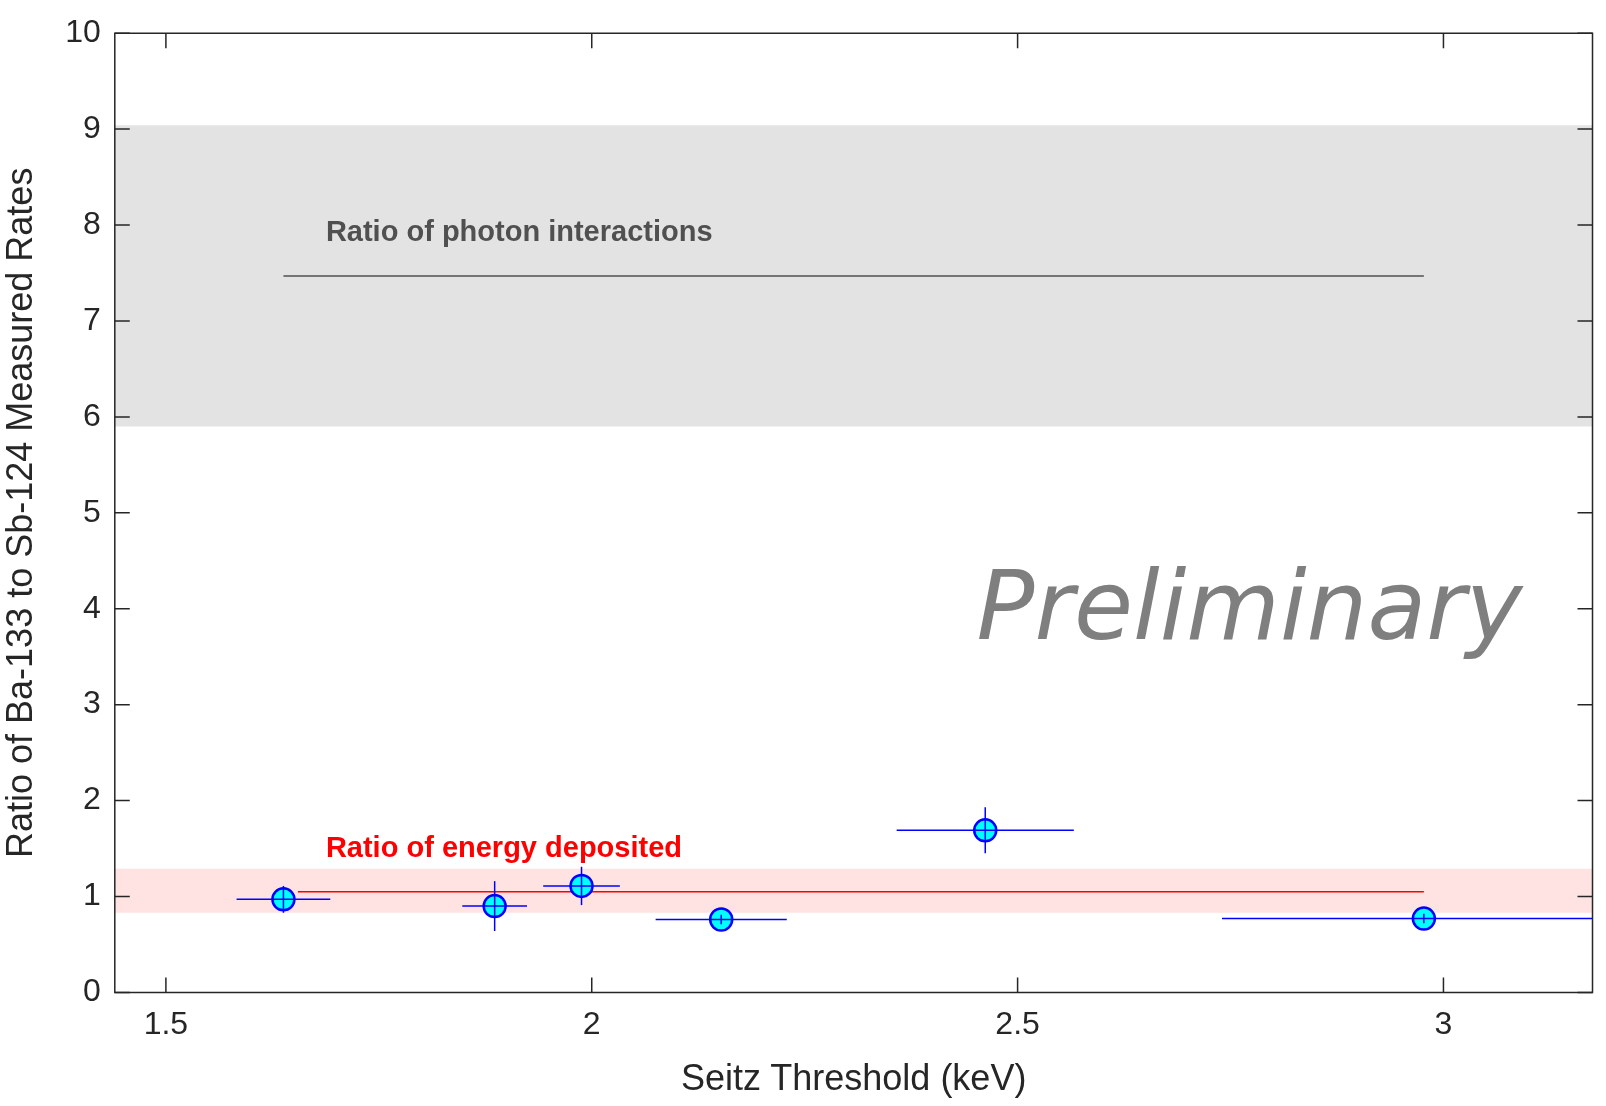 This screenshot has height=1106, width=1606. Describe the element at coordinates (92, 318) in the screenshot. I see `y-tick-label: 7` at that location.